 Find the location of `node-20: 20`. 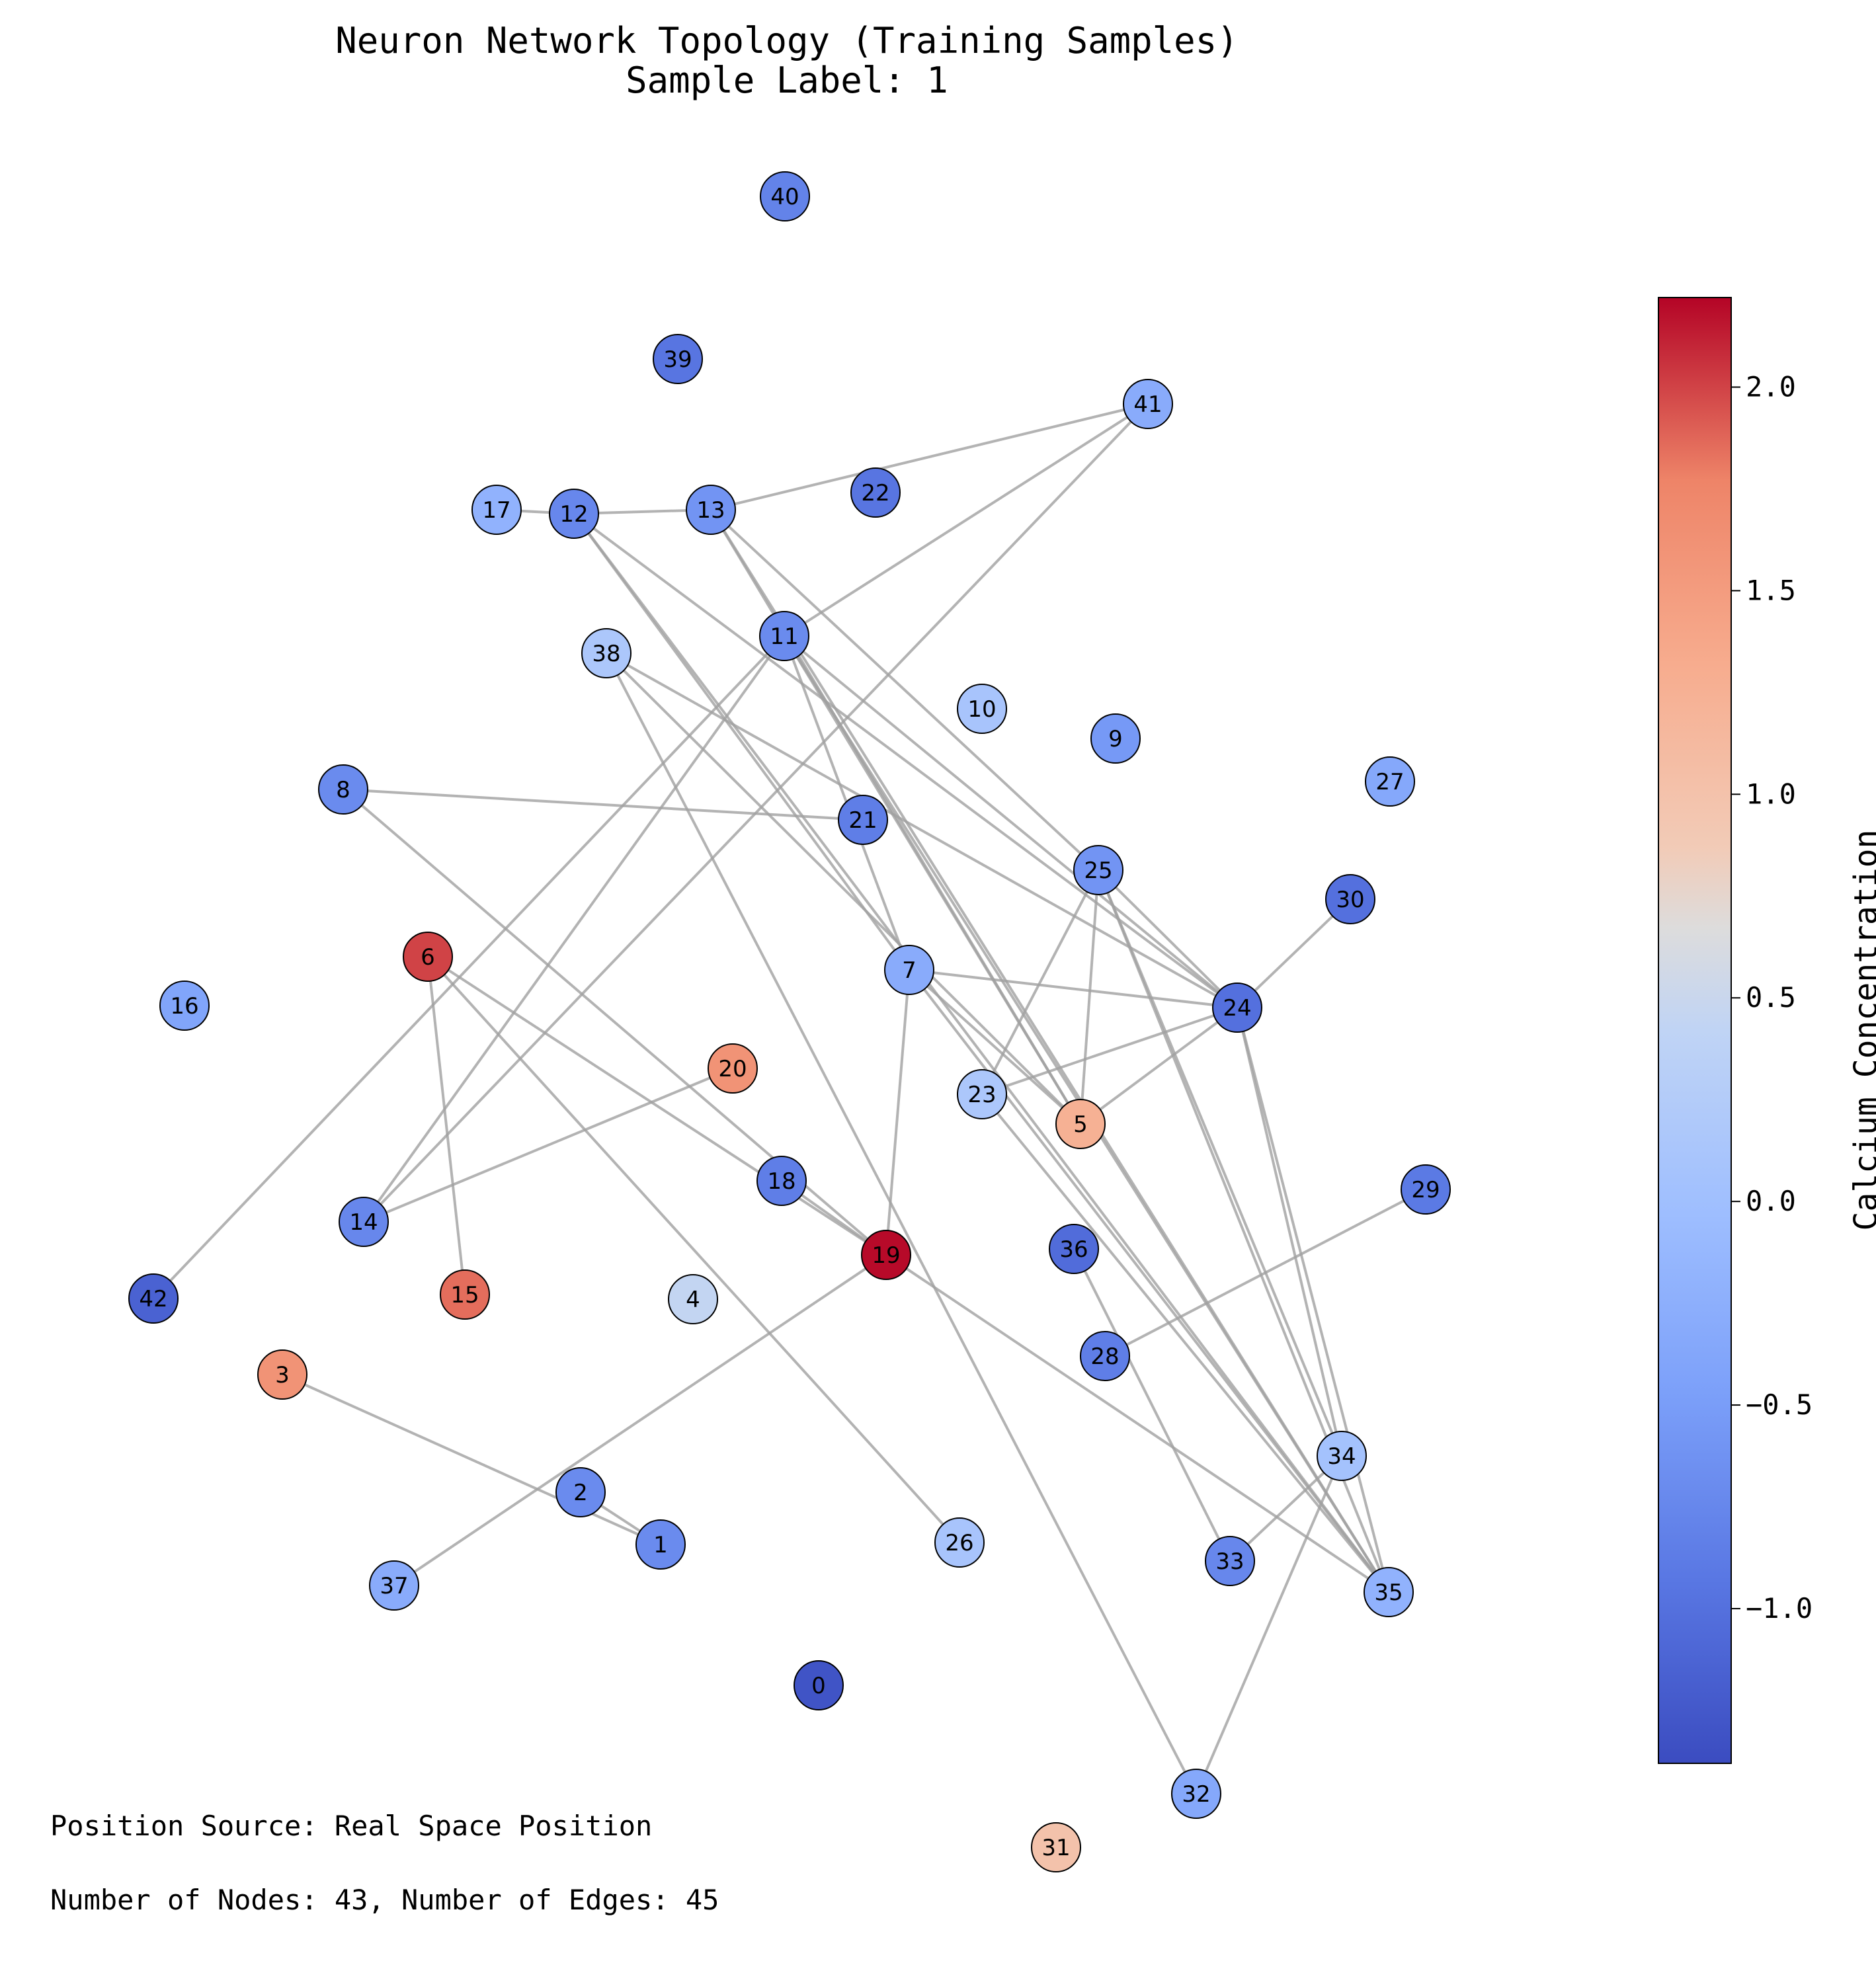

node-20: 20 is located at coordinates (733, 1068).